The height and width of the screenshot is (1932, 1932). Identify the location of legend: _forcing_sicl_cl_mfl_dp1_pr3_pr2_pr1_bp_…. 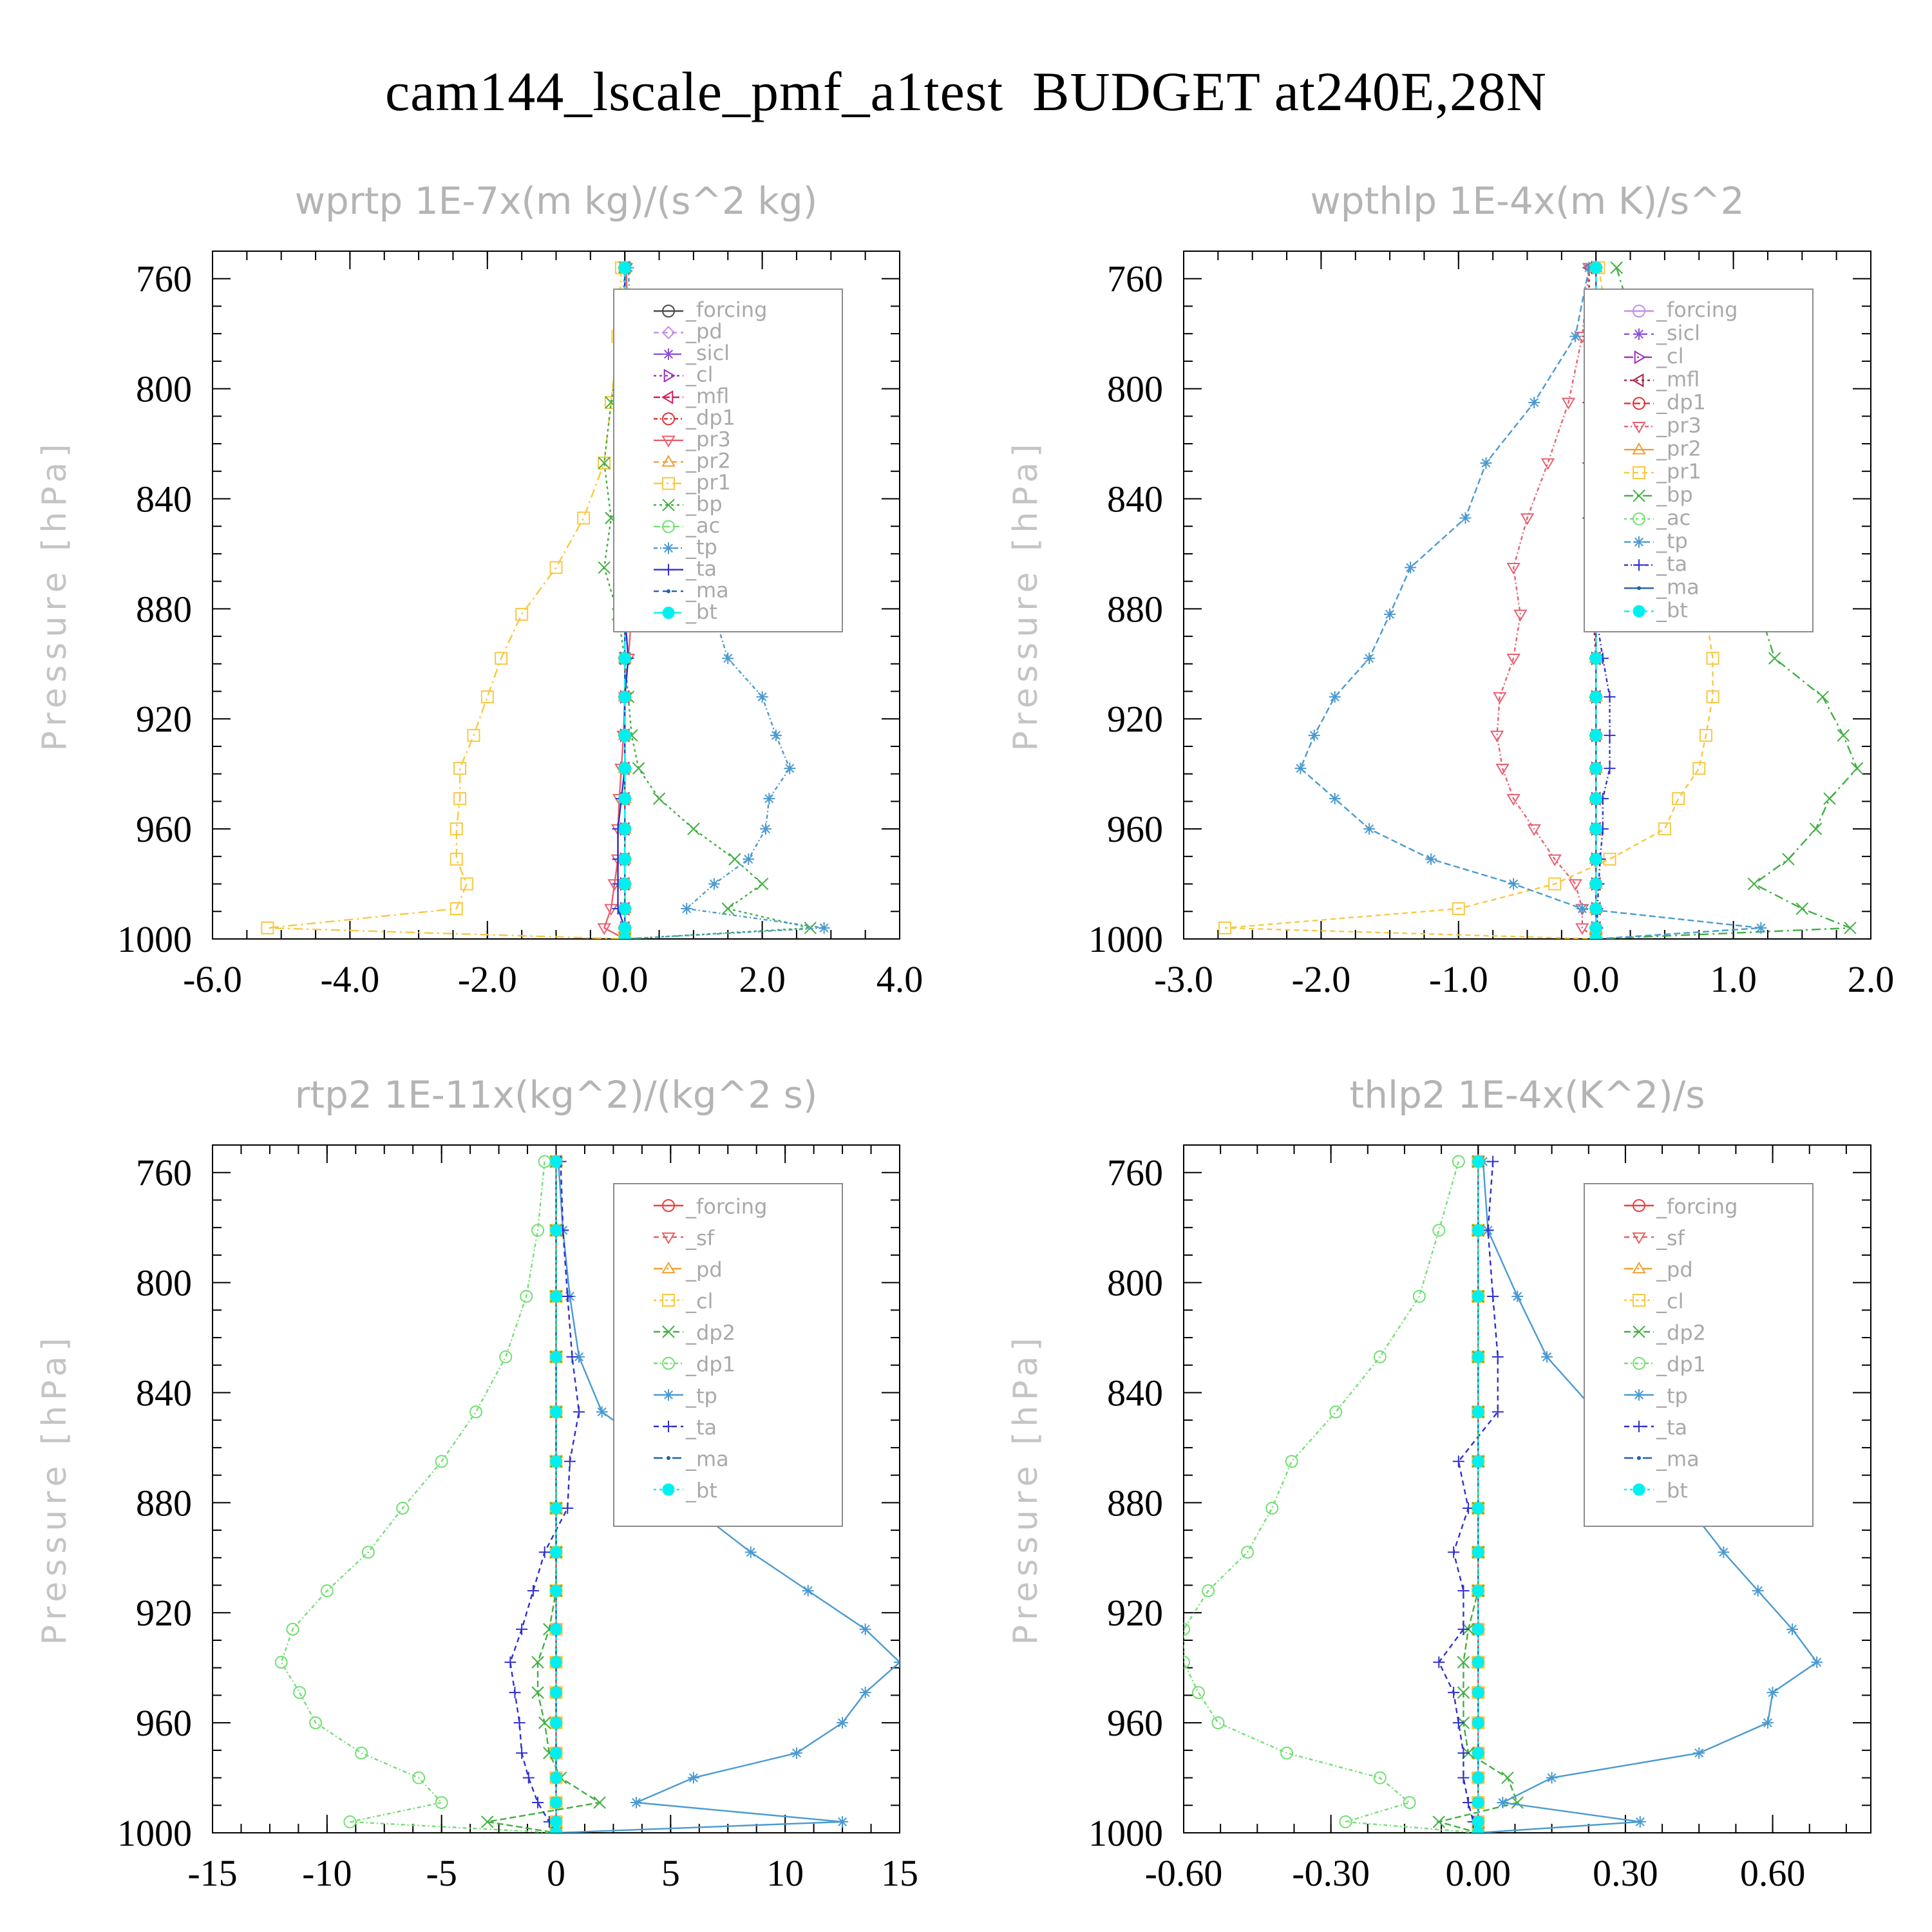
(1699, 461).